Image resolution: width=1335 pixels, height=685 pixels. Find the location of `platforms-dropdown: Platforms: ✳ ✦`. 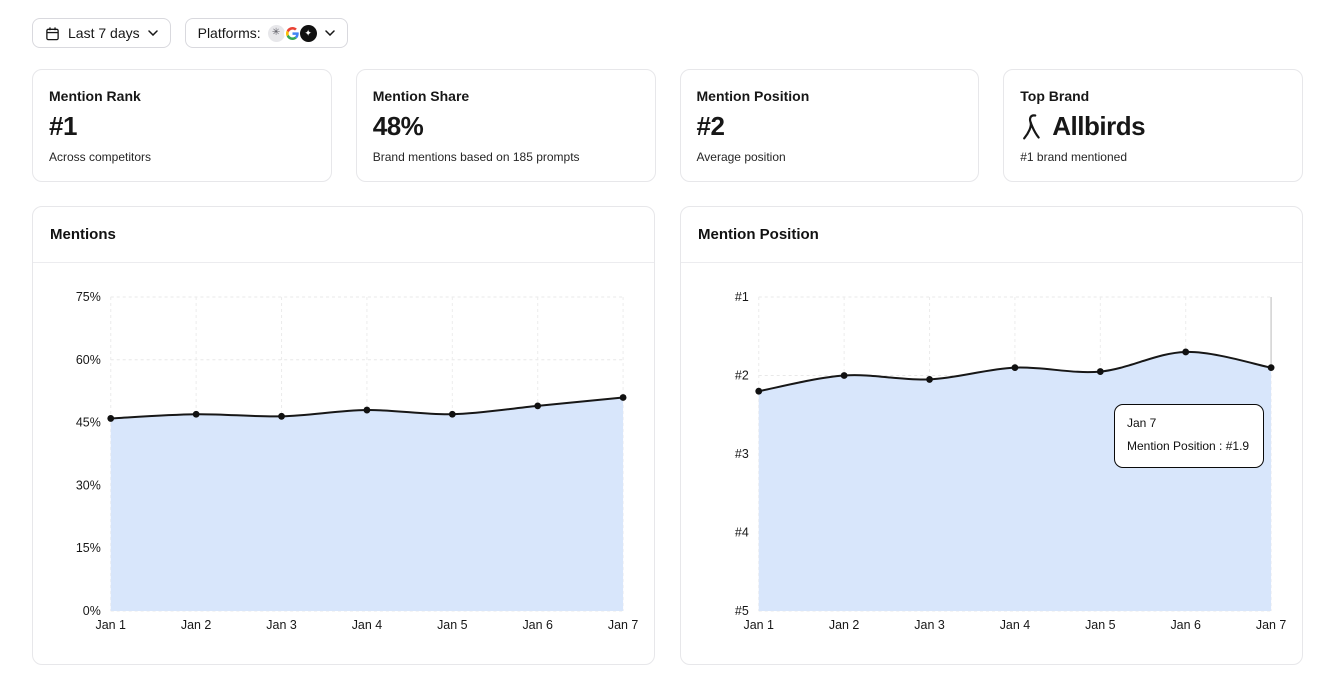

platforms-dropdown: Platforms: ✳ ✦ is located at coordinates (266, 33).